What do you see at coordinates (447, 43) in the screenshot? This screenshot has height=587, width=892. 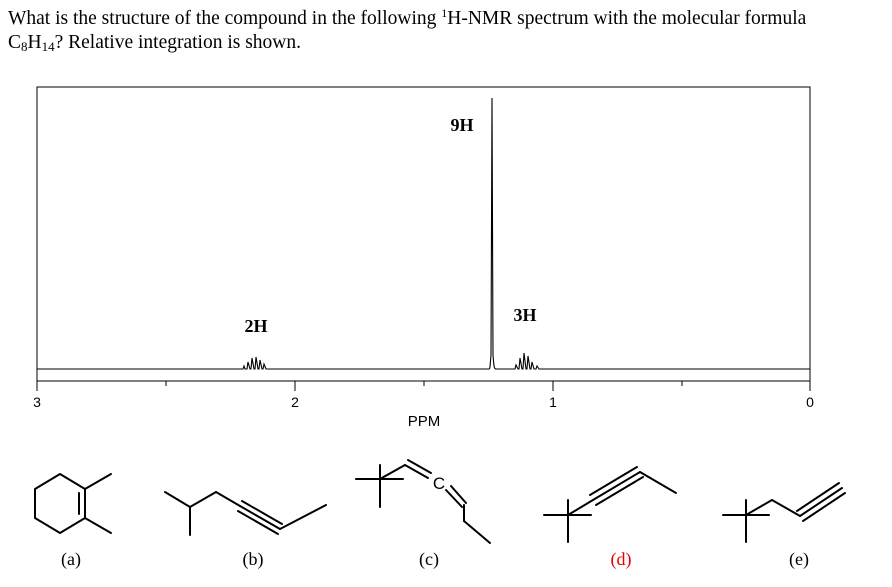 I see `question-line-2: C8H14? Relative integration is shown.` at bounding box center [447, 43].